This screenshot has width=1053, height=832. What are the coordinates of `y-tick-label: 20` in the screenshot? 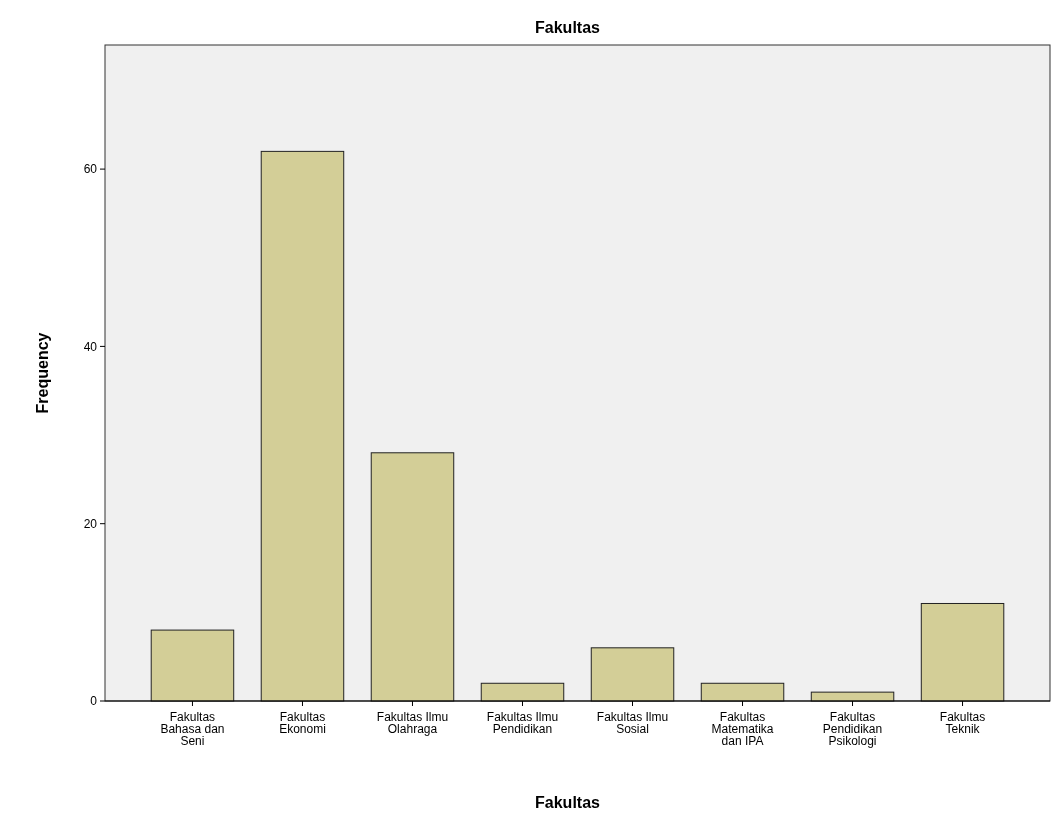 It's located at (90, 523).